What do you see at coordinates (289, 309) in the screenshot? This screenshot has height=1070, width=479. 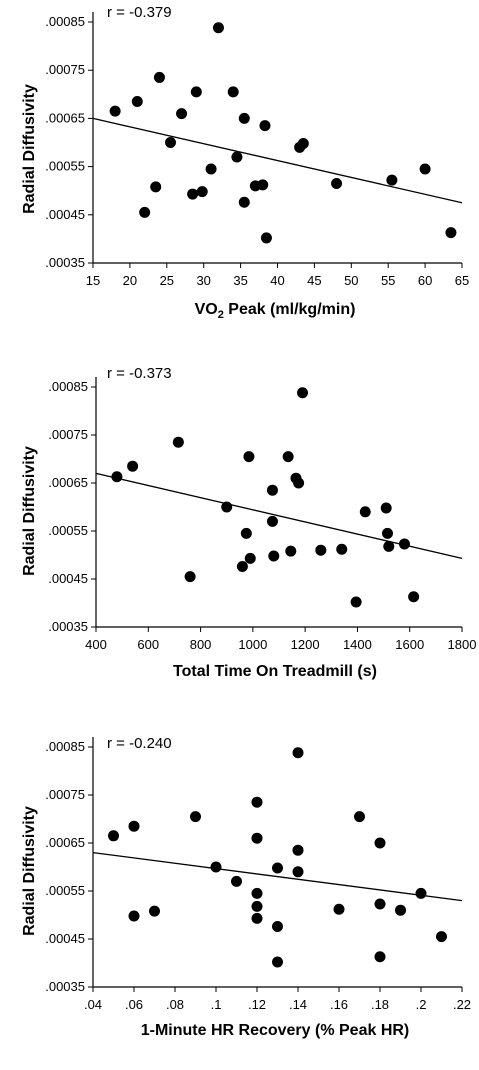 I see `x-axis-label-rest: Peak (ml/kg/min)` at bounding box center [289, 309].